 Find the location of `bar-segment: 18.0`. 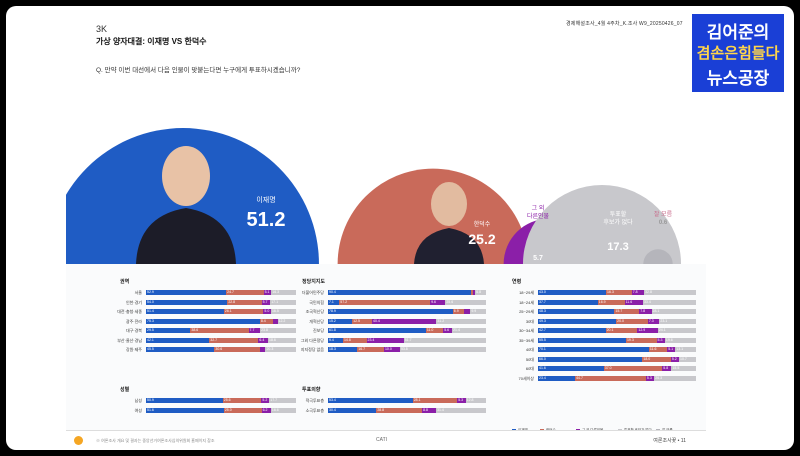

bar-segment: 18.0 is located at coordinates (656, 359).